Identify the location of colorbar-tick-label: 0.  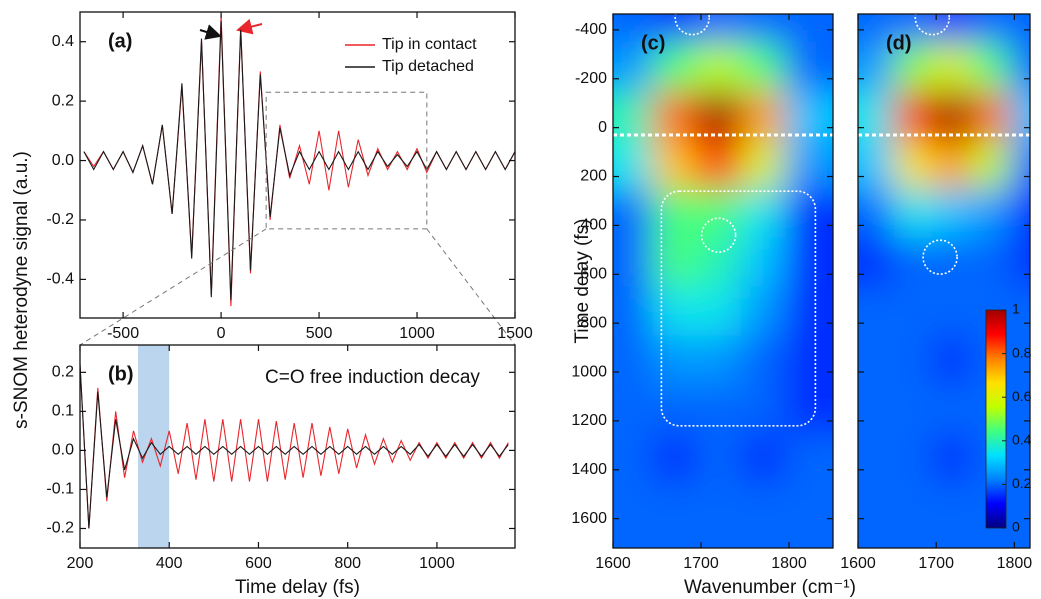
(1016, 527).